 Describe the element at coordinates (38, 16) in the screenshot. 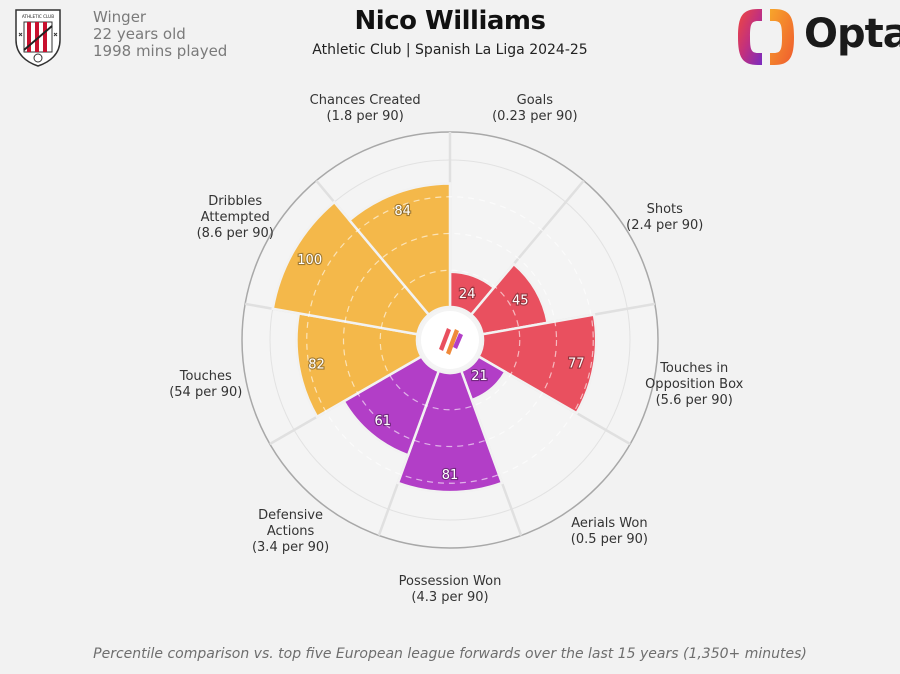

I see `crest-text: ATHLETIC CLUB` at that location.